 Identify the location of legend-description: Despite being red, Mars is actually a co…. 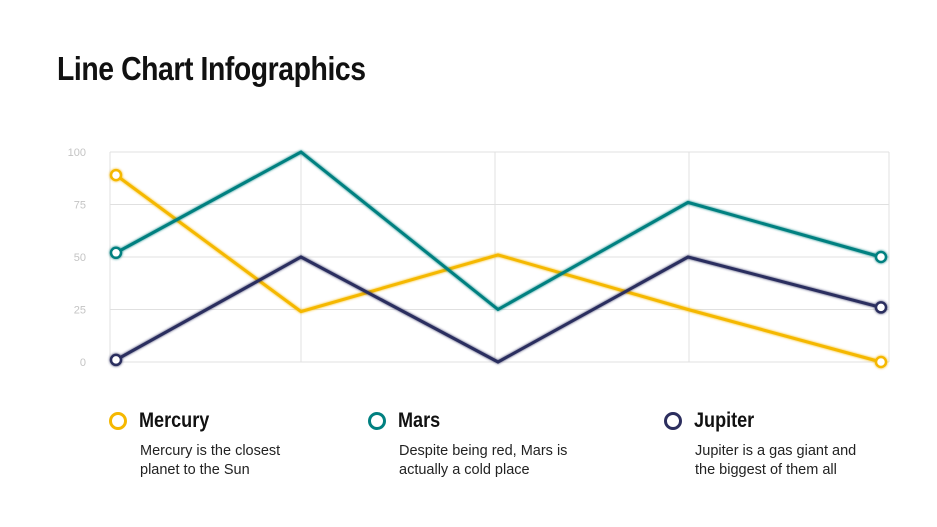
(483, 460).